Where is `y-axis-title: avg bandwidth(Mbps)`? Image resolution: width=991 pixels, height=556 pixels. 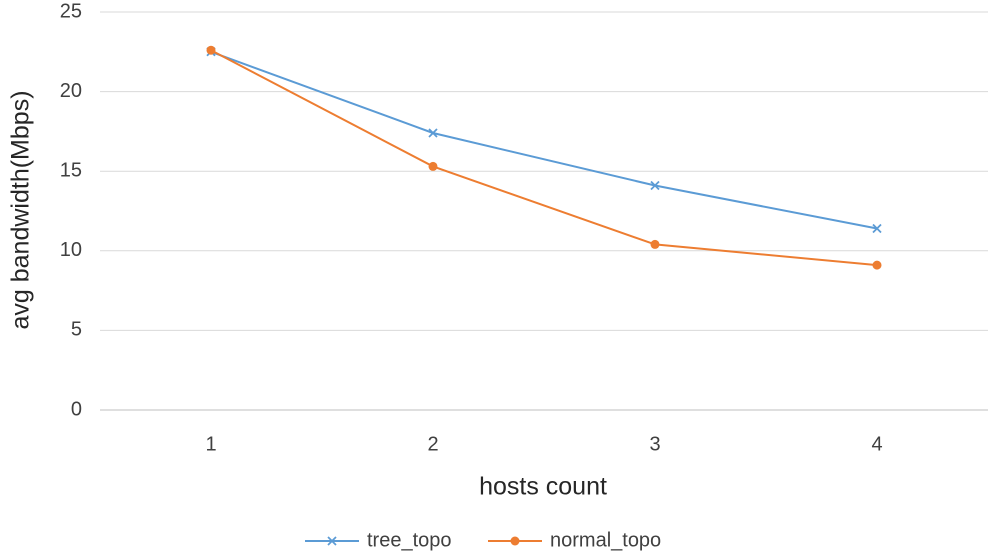 y-axis-title: avg bandwidth(Mbps) is located at coordinates (21, 209).